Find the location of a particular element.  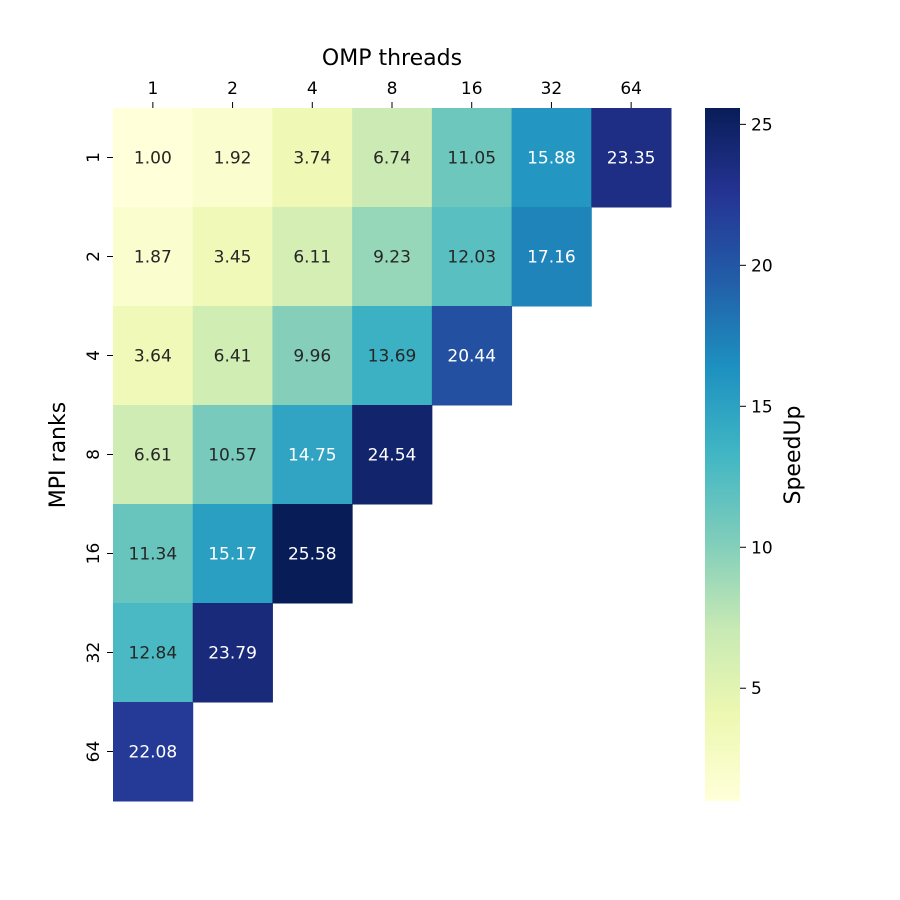

y-tick-label: 4 is located at coordinates (94, 355).